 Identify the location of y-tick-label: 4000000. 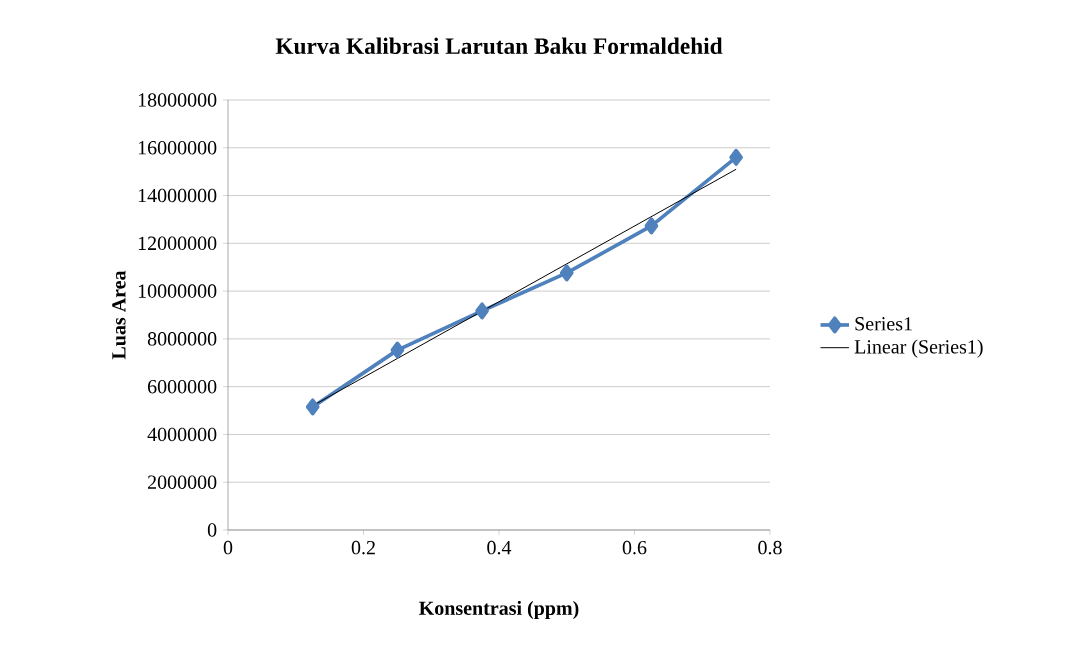
(182, 434).